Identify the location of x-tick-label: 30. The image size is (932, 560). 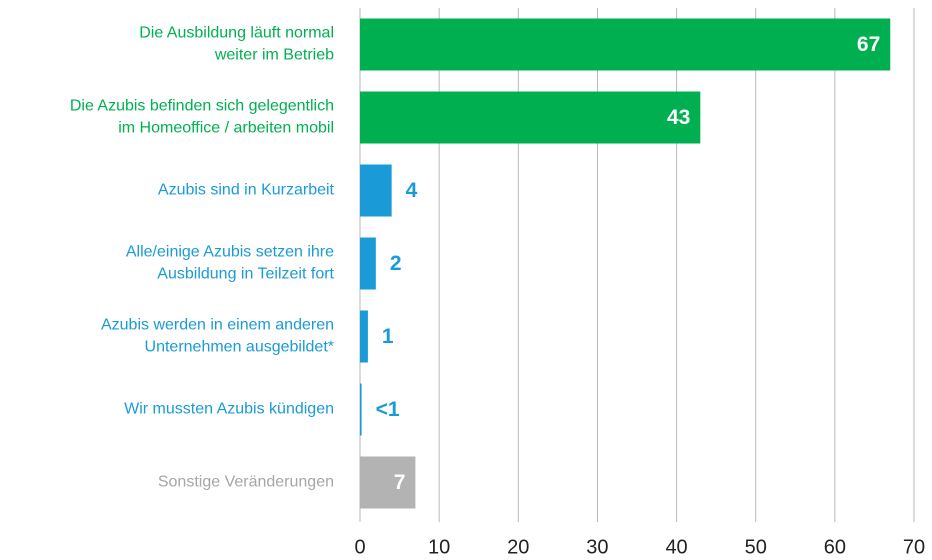
(597, 547).